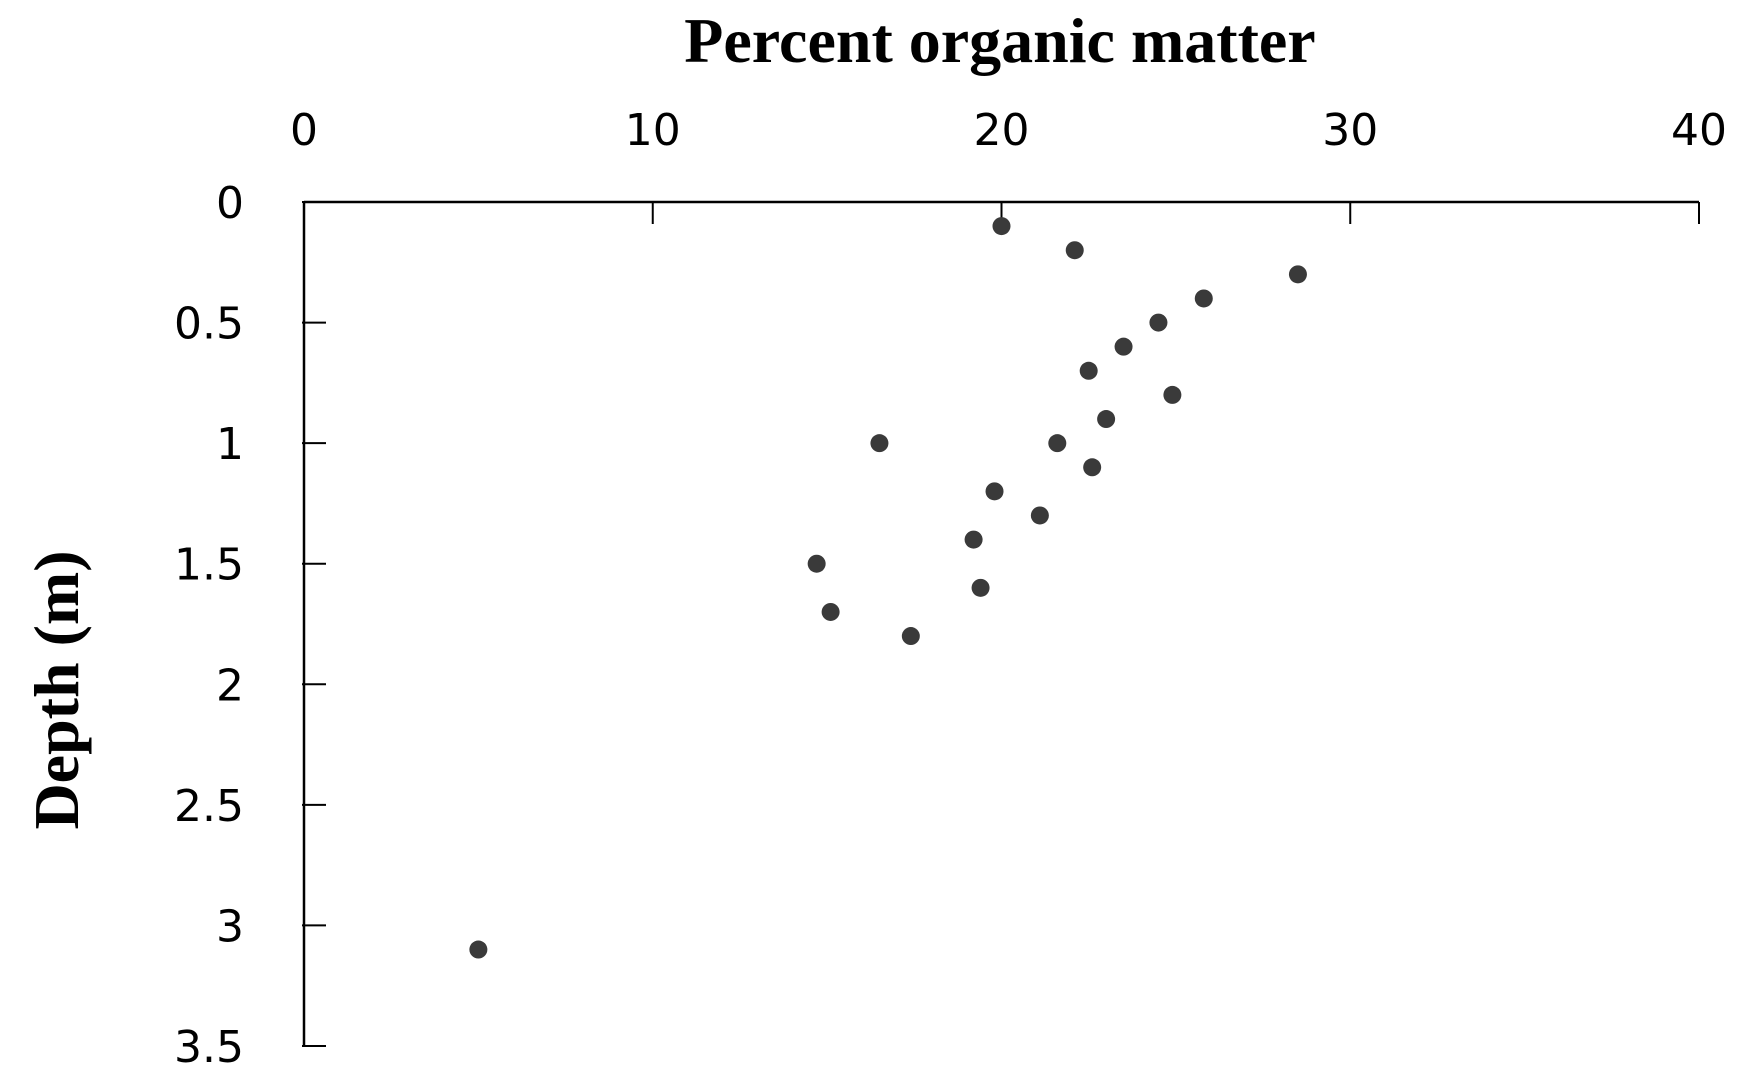 The width and height of the screenshot is (1749, 1091). I want to click on x-tick-label: 30, so click(1350, 130).